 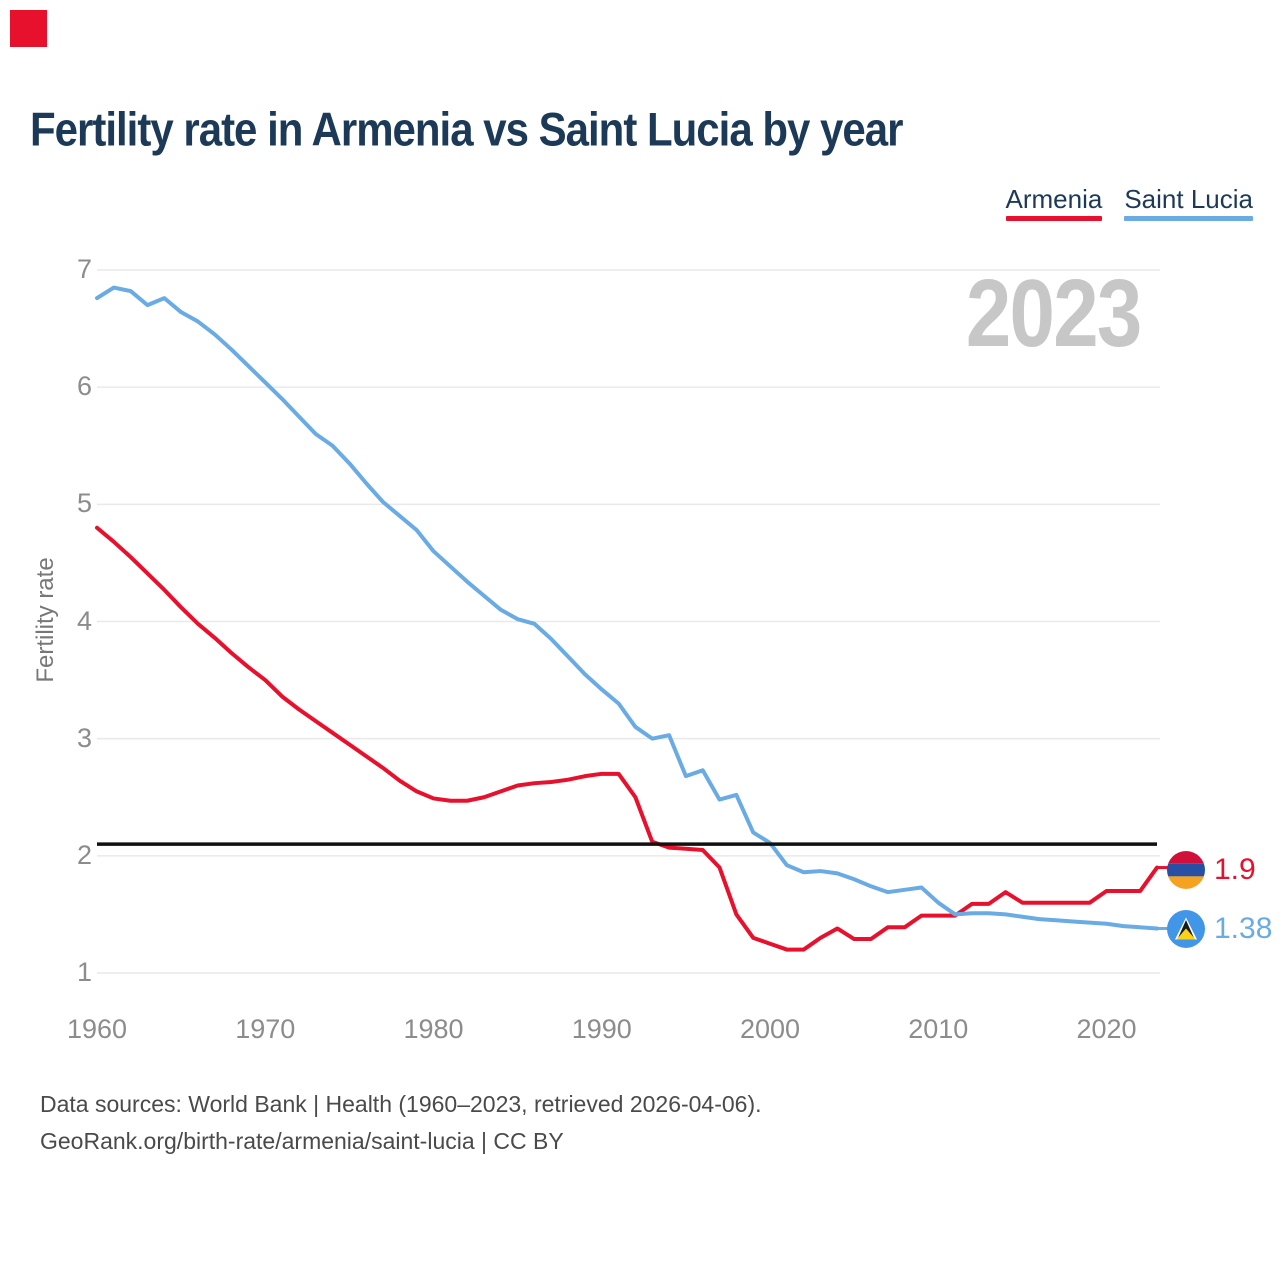 I want to click on legend-underline-saint-lucia, so click(x=1188, y=218).